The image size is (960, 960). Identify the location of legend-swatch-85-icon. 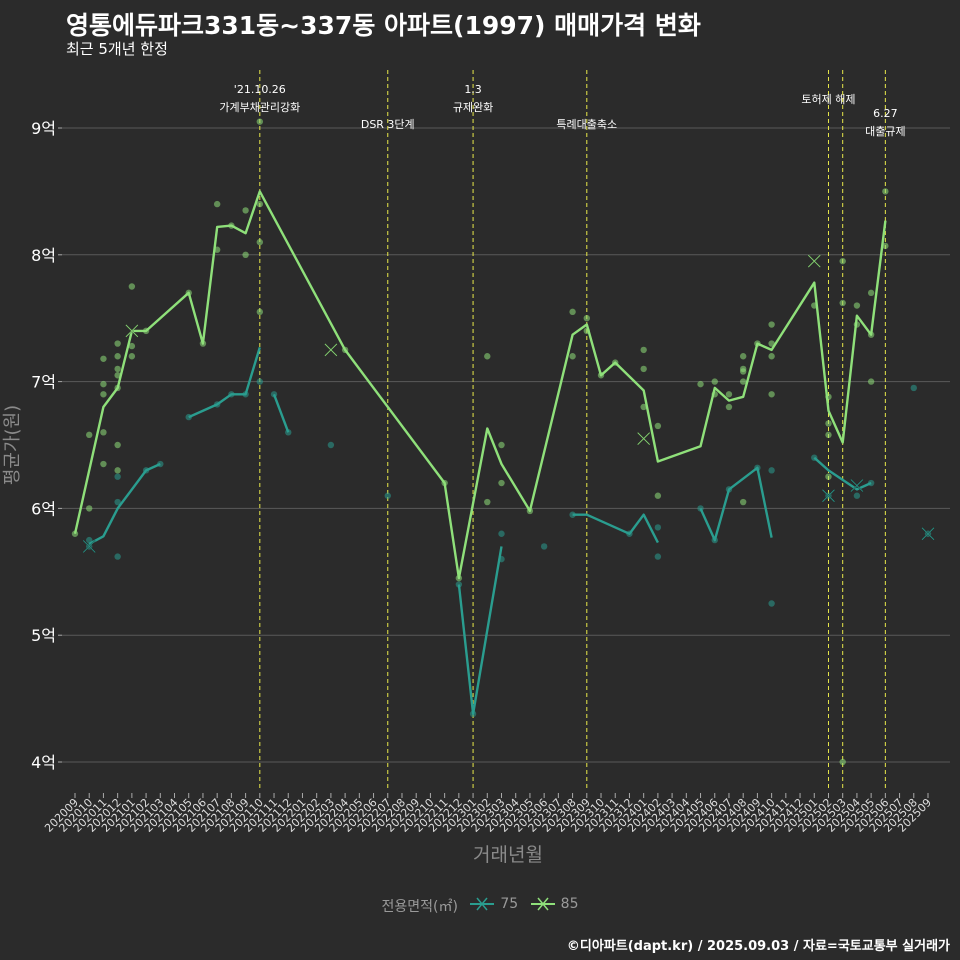
(542, 904).